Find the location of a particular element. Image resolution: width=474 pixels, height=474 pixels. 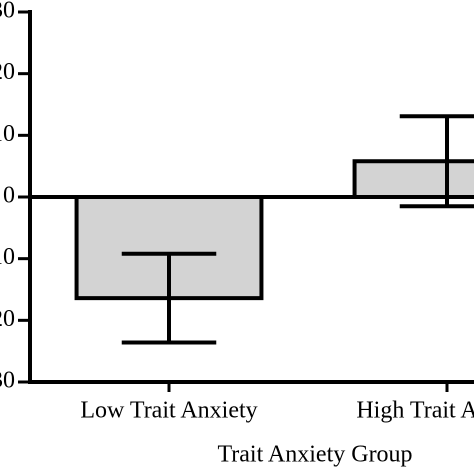

y-tick-label: 20 is located at coordinates (7, 72).